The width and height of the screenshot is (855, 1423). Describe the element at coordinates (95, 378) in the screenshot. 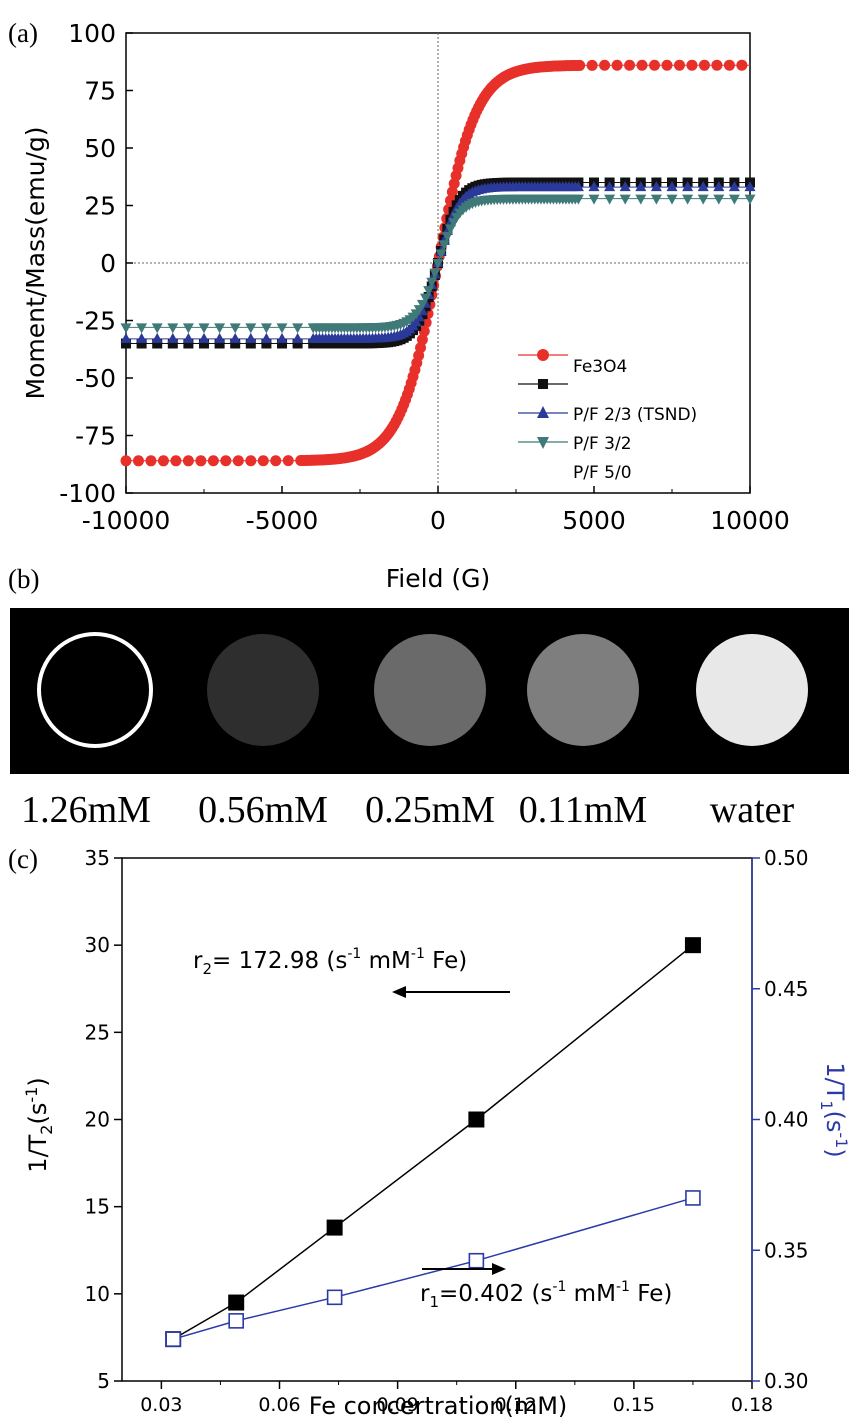

I see `y-tick-label: -50` at that location.